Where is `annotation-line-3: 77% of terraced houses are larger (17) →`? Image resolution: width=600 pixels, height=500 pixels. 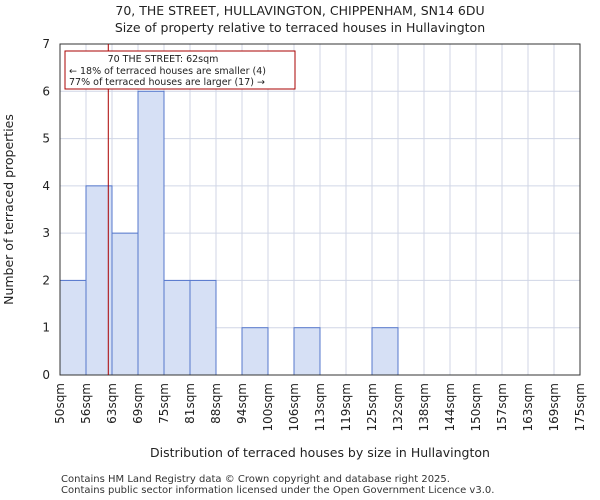
annotation-line-3: 77% of terraced houses are larger (17) → is located at coordinates (167, 82).